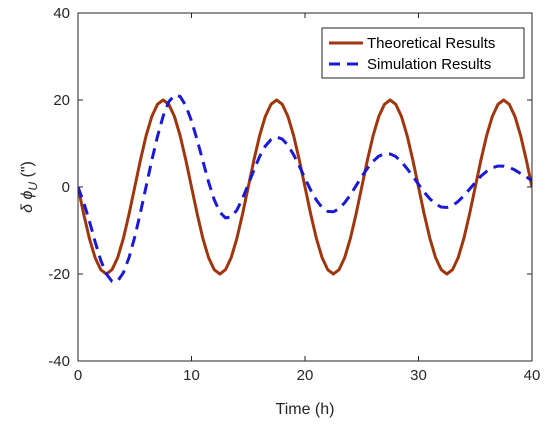 This screenshot has height=424, width=550. I want to click on y-axis-label-symbol: δ ϕ, so click(27, 202).